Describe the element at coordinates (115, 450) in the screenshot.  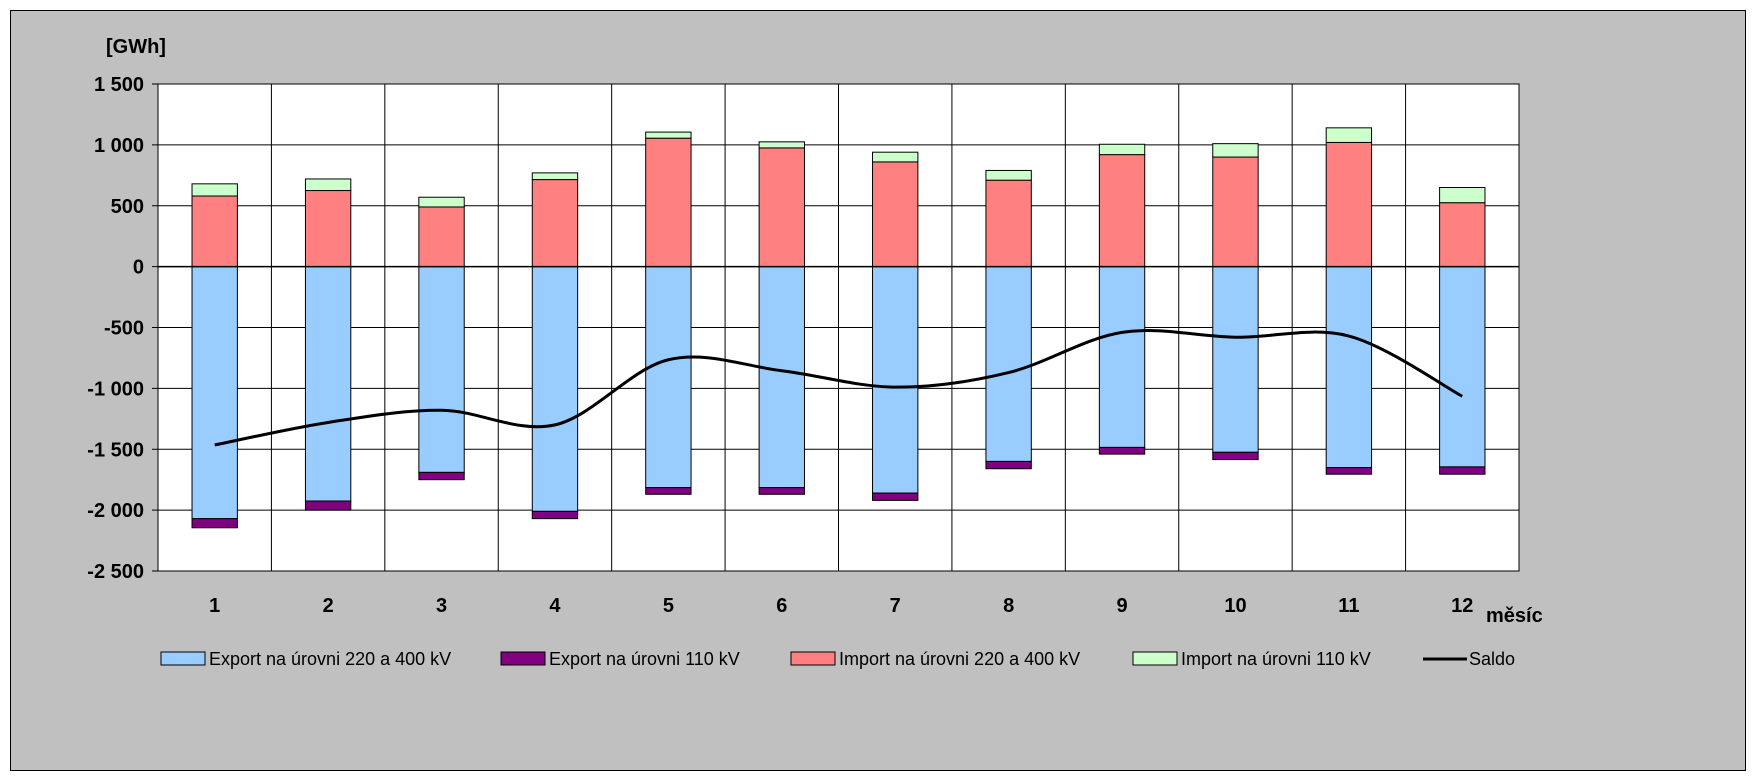
I see `y-tick-label: -1 500` at that location.